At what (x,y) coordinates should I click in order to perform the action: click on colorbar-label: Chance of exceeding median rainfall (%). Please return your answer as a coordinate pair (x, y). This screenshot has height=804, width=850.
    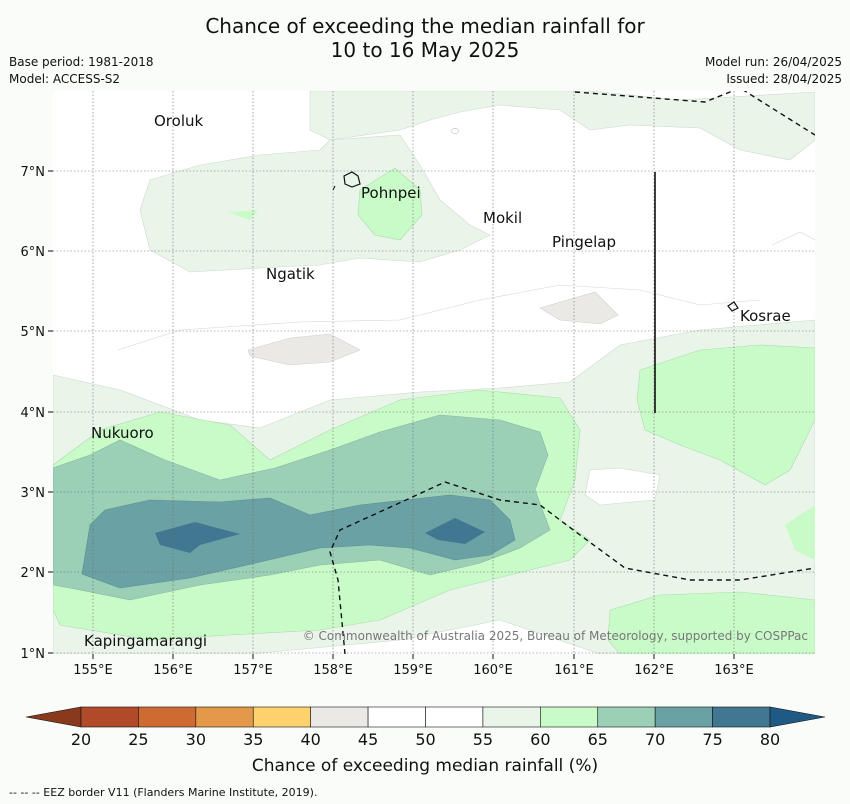
    Looking at the image, I should click on (425, 766).